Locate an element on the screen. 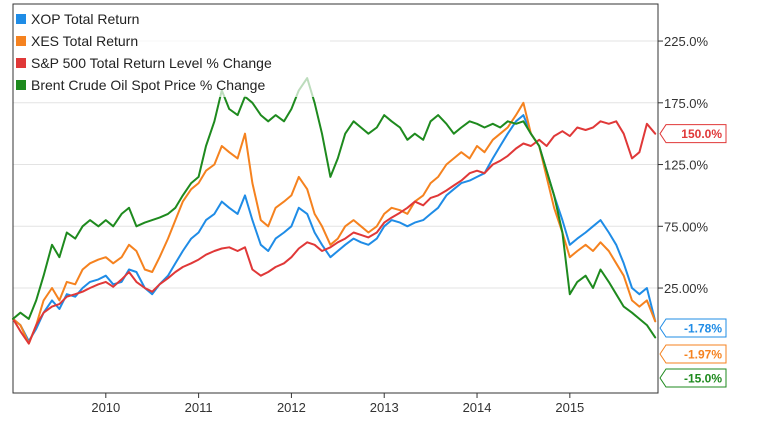  end-value-label: -15.0% is located at coordinates (703, 379).